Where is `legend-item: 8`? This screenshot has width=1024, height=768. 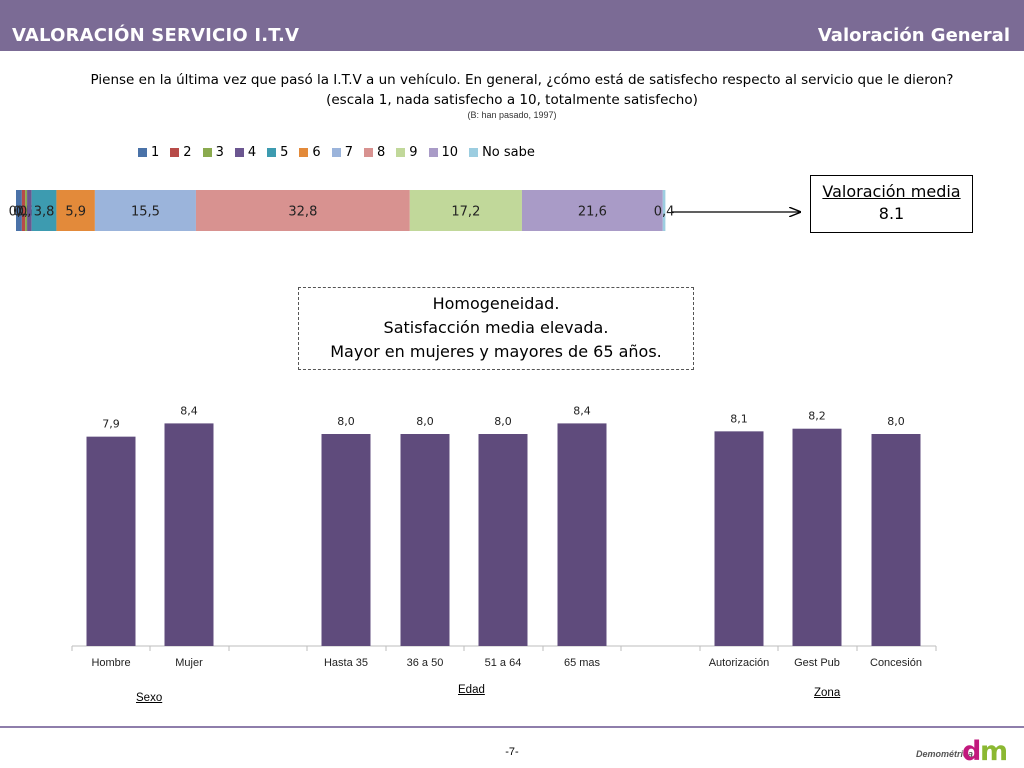
legend-item: 8 is located at coordinates (374, 152).